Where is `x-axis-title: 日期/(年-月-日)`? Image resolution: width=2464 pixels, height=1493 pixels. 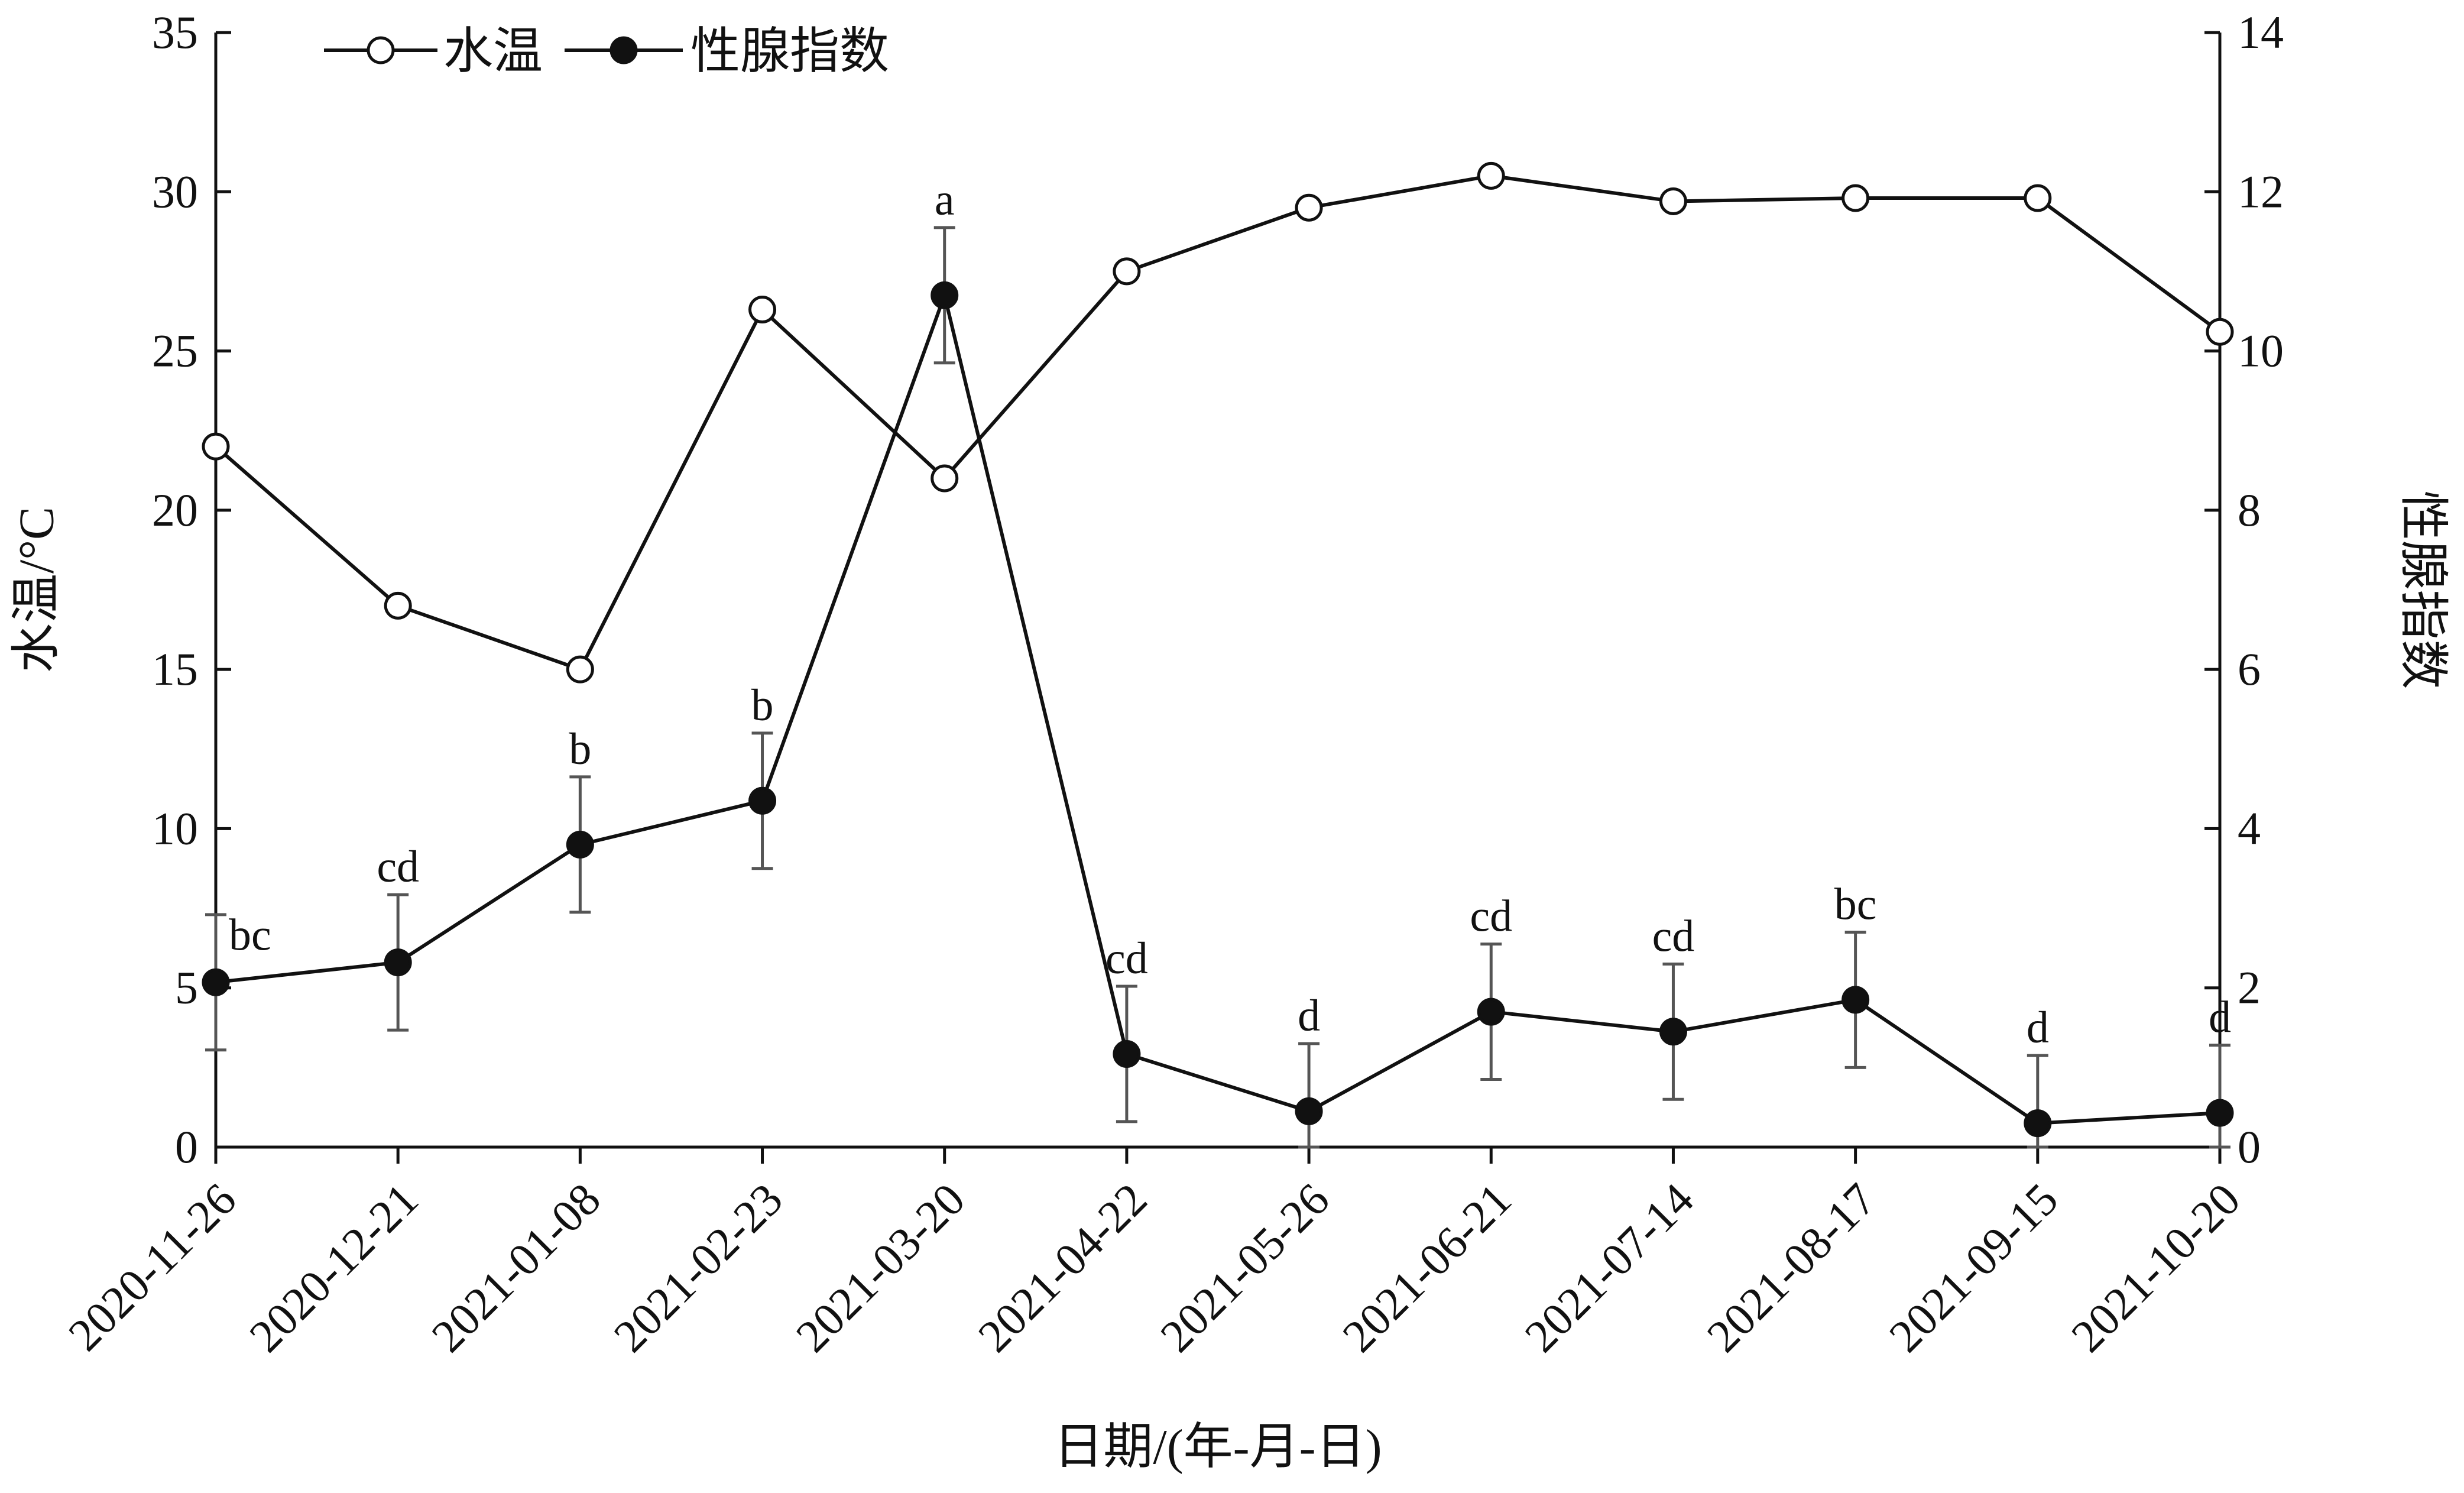
x-axis-title: 日期/(年-月-日) is located at coordinates (1217, 1447).